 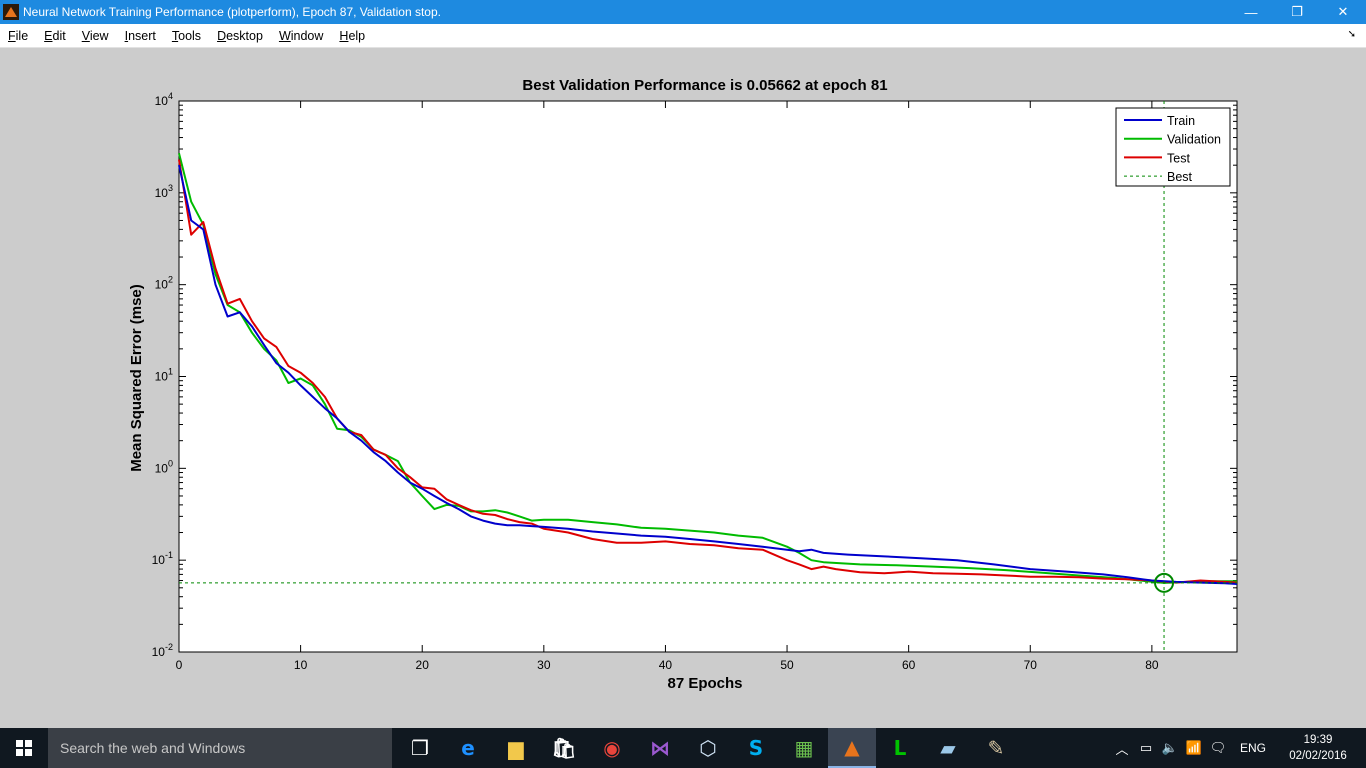 I want to click on menu-tools: Tools, so click(x=186, y=35).